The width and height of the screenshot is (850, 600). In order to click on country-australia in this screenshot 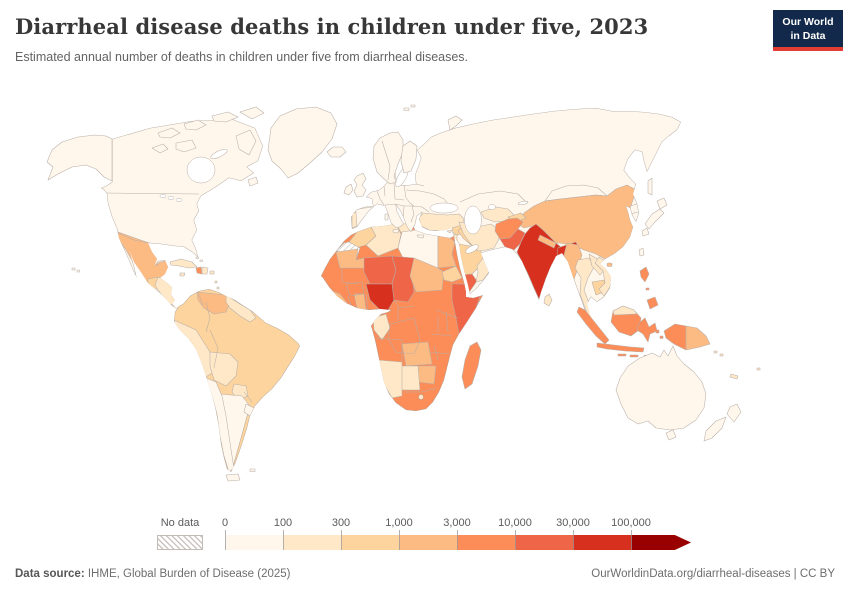, I will do `click(661, 388)`.